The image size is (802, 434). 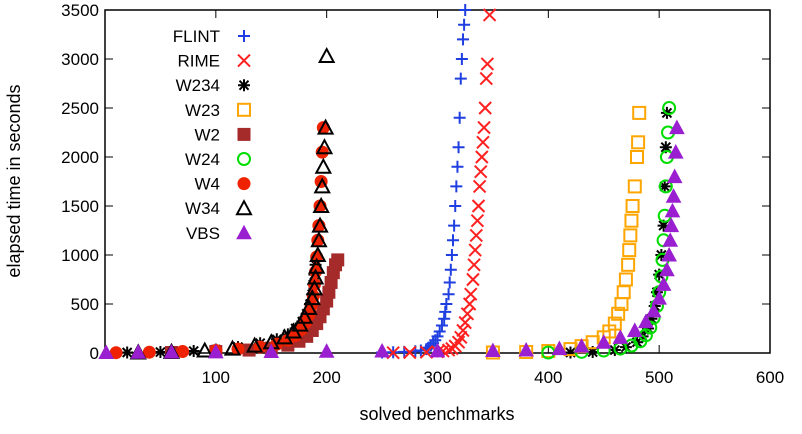 I want to click on y-axis-title: elapsed time in seconds, so click(x=14, y=180).